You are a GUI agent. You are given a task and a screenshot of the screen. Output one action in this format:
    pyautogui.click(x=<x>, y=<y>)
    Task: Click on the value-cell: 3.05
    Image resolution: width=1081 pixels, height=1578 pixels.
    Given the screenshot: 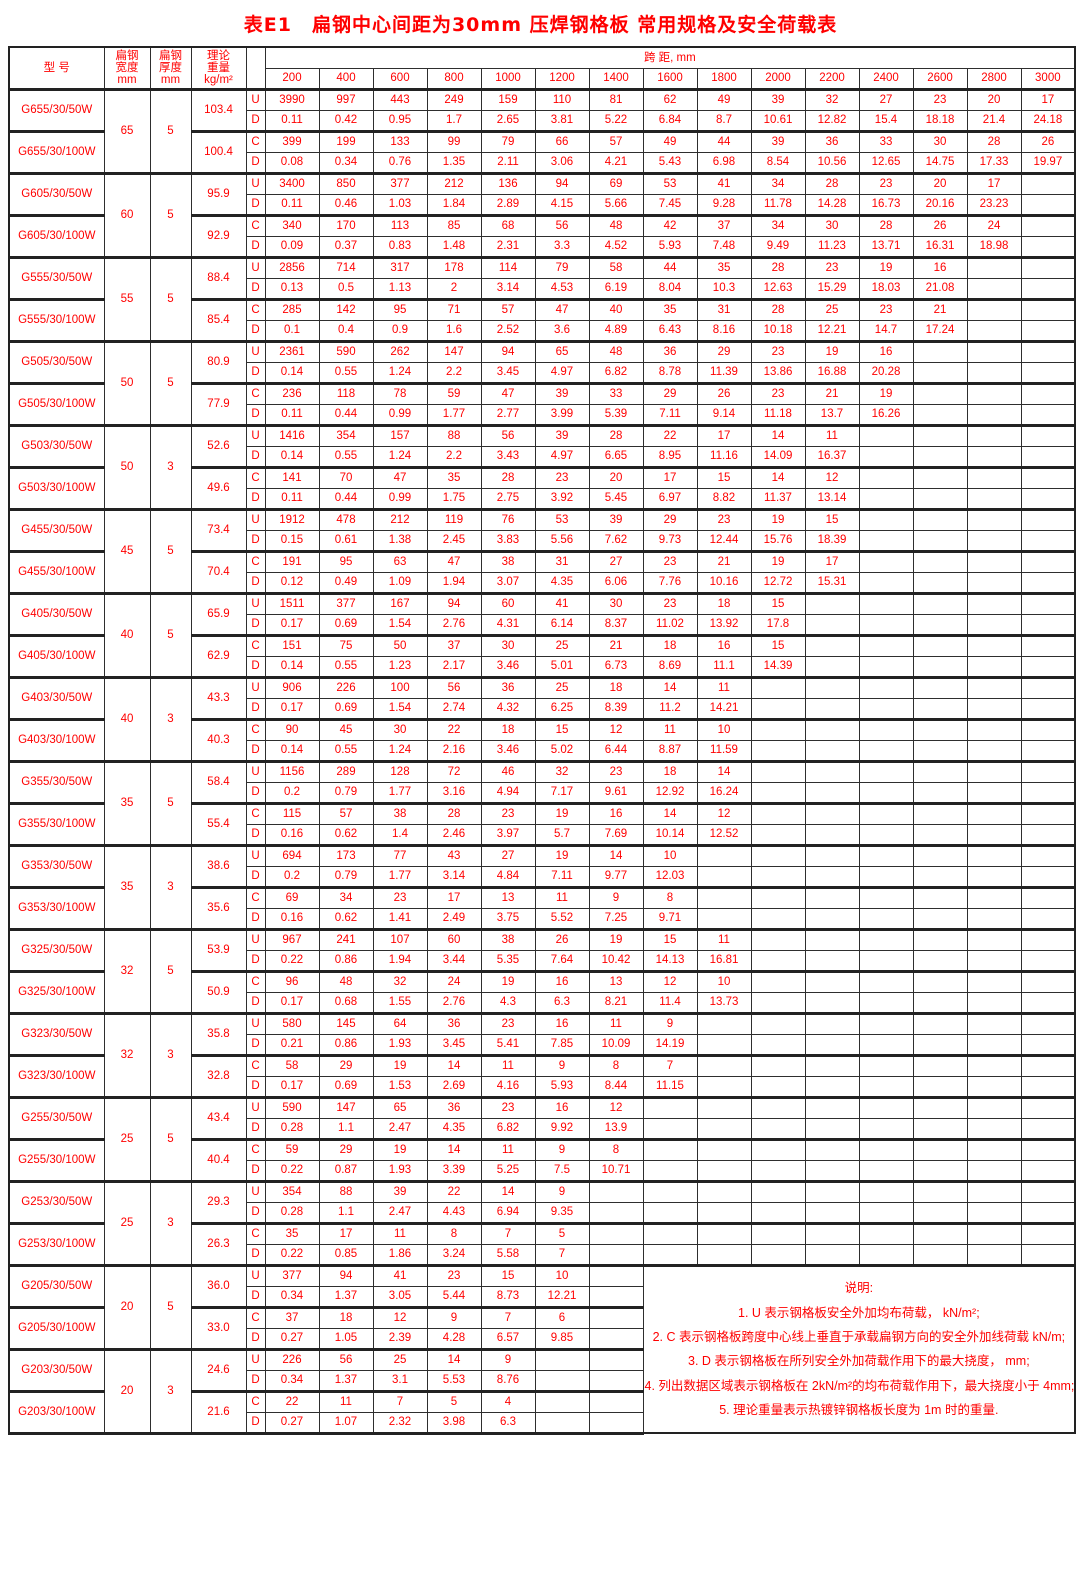 What is the action you would take?
    pyautogui.click(x=400, y=1297)
    